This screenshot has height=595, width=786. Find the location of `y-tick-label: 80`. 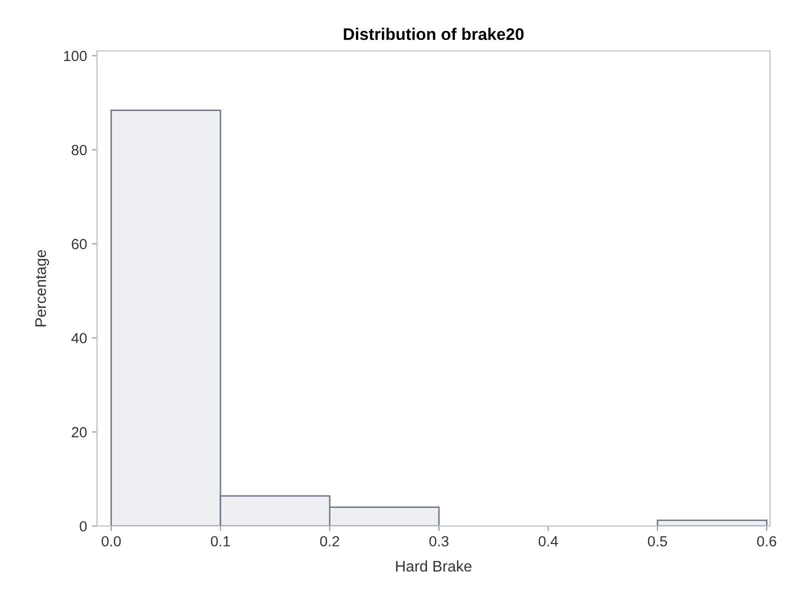

y-tick-label: 80 is located at coordinates (79, 150).